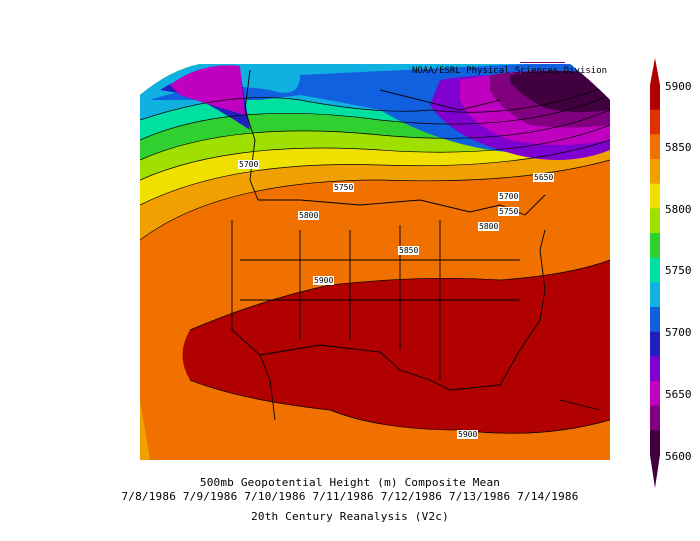 Image resolution: width=700 pixels, height=541 pixels. I want to click on contour-label-5750-east: 5750, so click(509, 211).